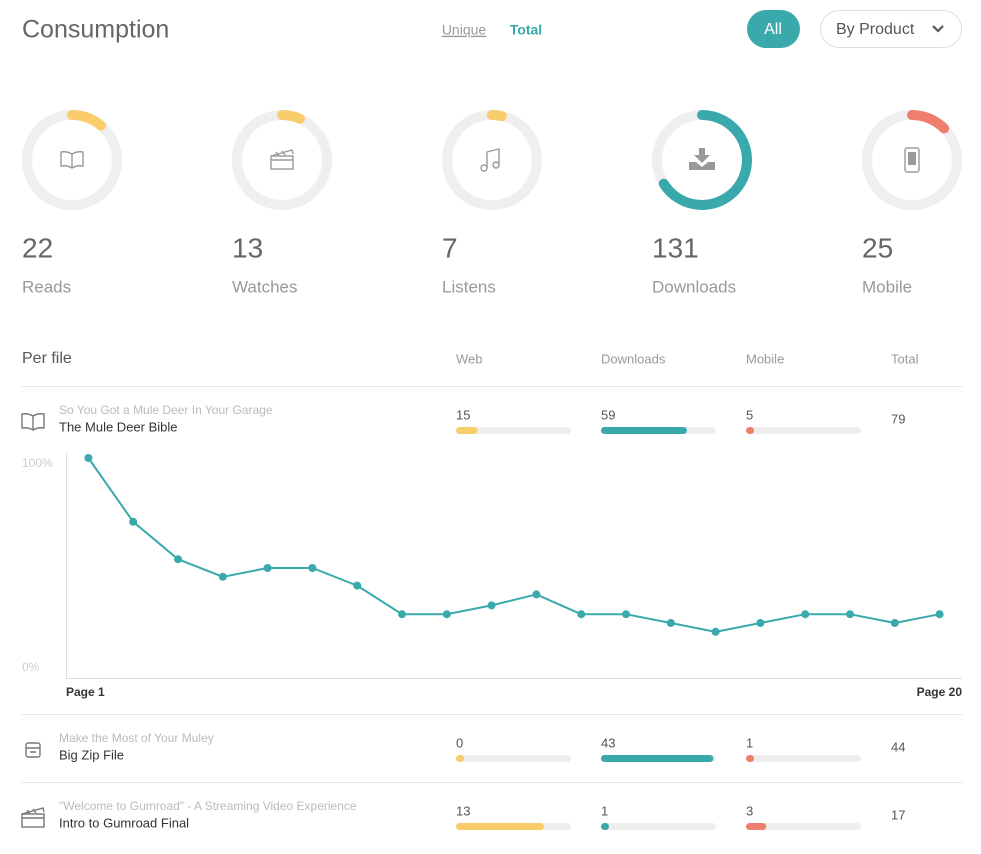  I want to click on row-total: 44, so click(898, 746).